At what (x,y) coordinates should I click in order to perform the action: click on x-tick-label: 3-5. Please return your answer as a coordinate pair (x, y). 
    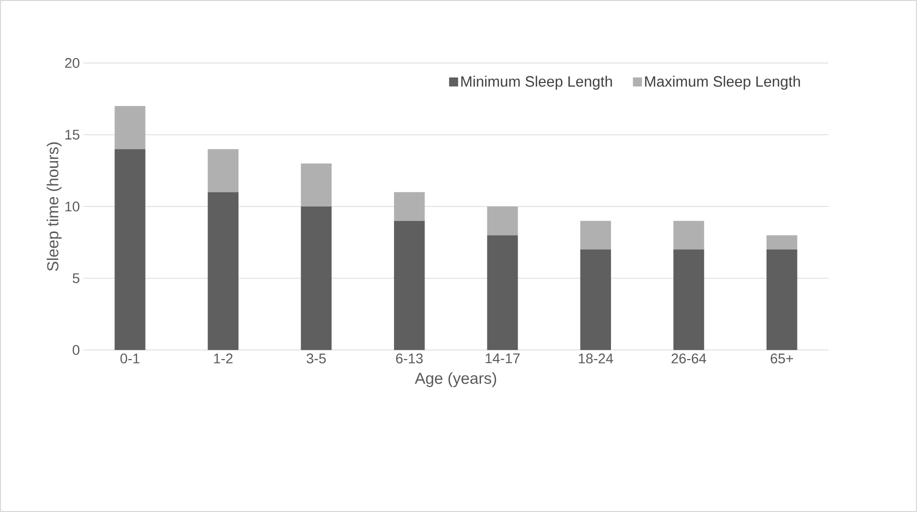
    Looking at the image, I should click on (316, 359).